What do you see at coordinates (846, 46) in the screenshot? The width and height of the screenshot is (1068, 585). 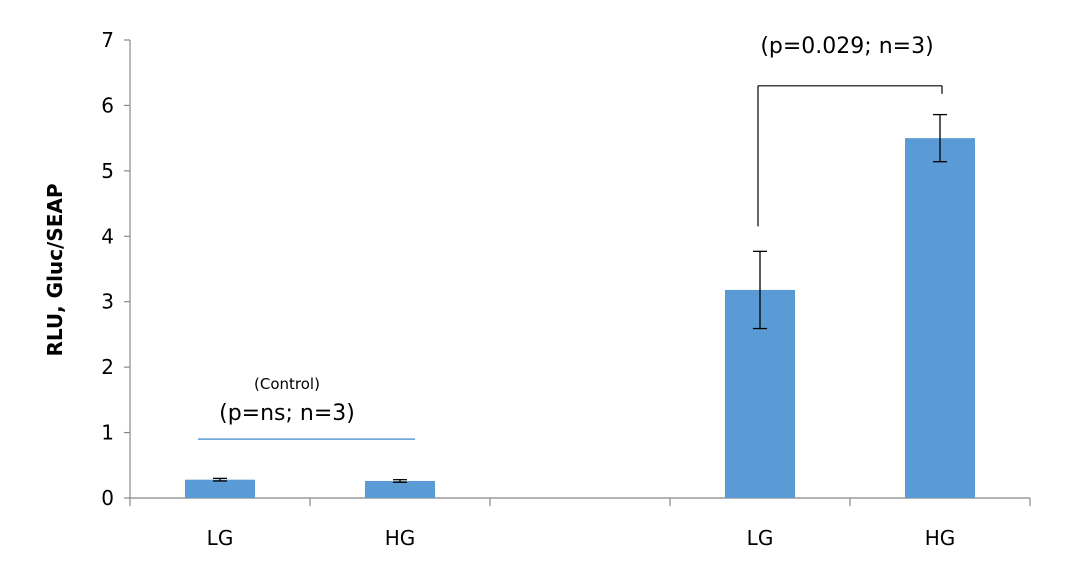 I see `treatment-stat-annotation: (p=0.029; n=3)` at bounding box center [846, 46].